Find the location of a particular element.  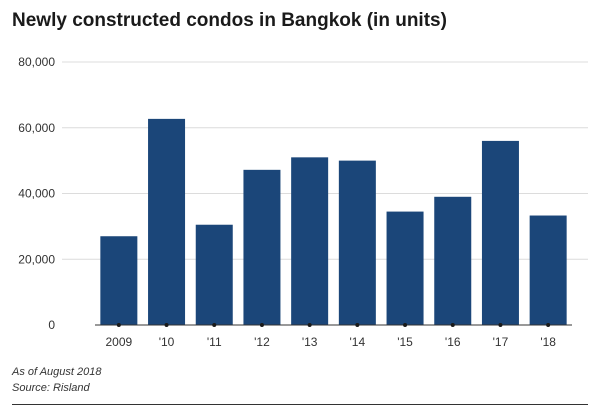

x-tick-label: '17 is located at coordinates (501, 342).